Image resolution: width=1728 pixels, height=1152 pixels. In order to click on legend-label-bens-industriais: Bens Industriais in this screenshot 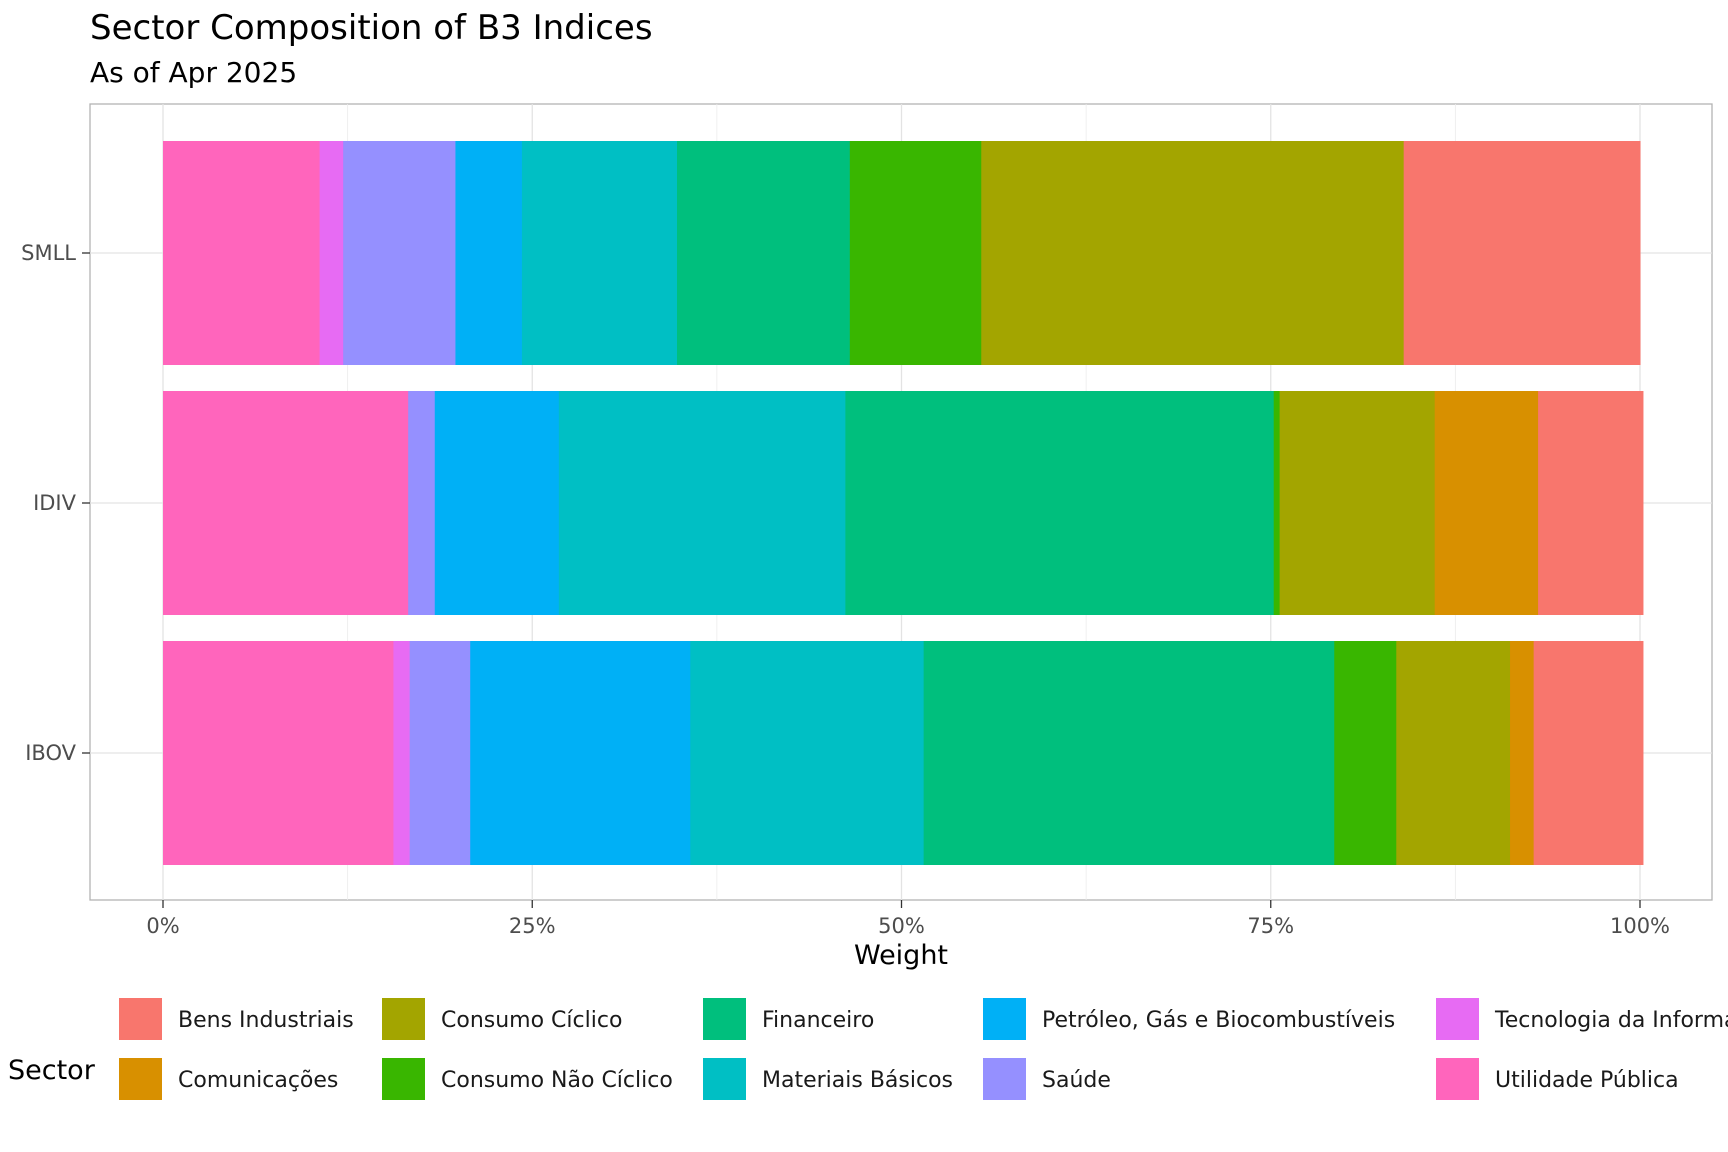, I will do `click(266, 1020)`.